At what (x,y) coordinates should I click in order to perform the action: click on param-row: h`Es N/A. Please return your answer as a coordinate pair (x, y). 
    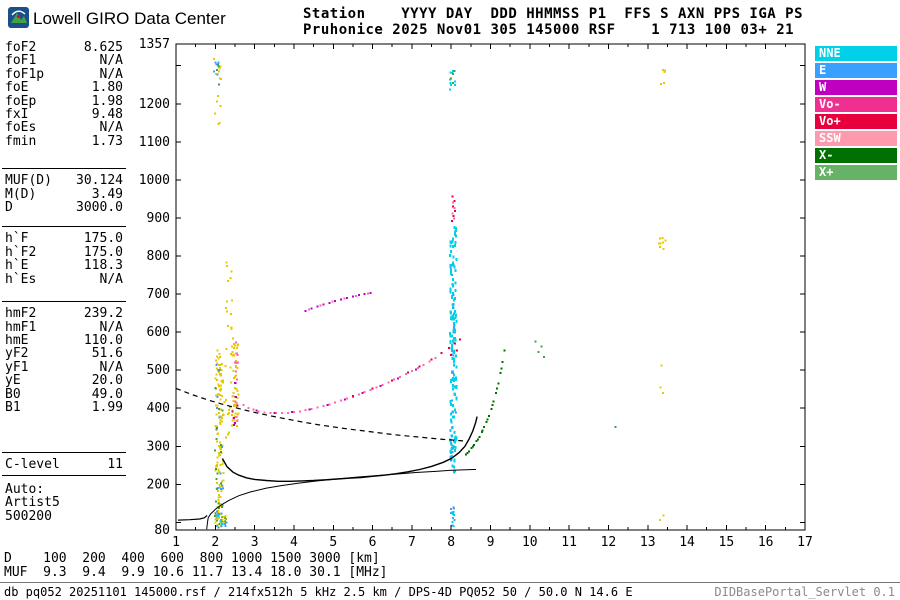
    Looking at the image, I should click on (64, 279).